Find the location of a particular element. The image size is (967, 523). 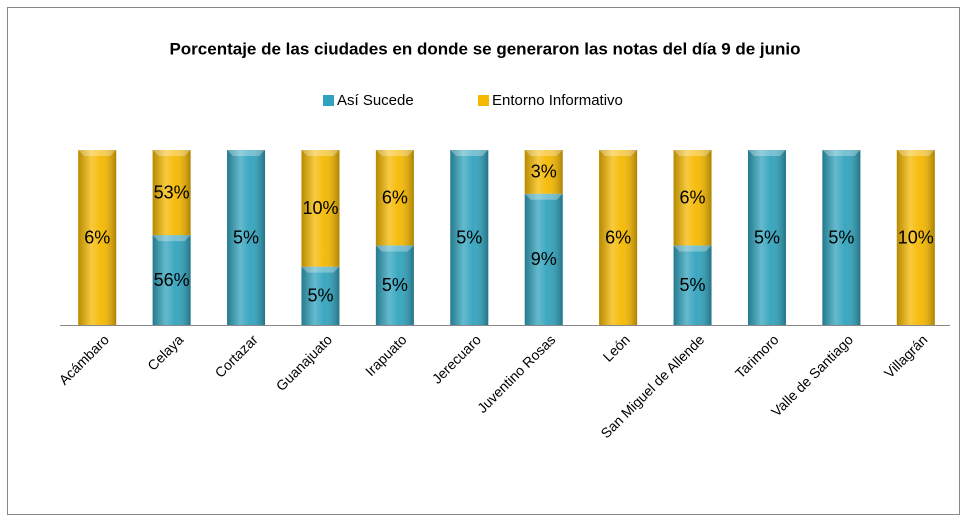

data-label: 56% is located at coordinates (172, 280).